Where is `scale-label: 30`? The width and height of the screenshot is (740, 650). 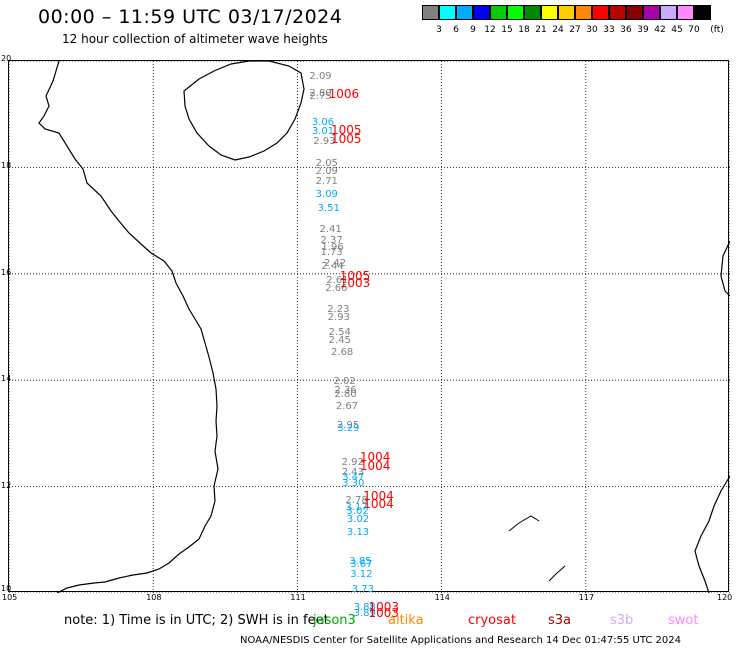
scale-label: 30 is located at coordinates (592, 30).